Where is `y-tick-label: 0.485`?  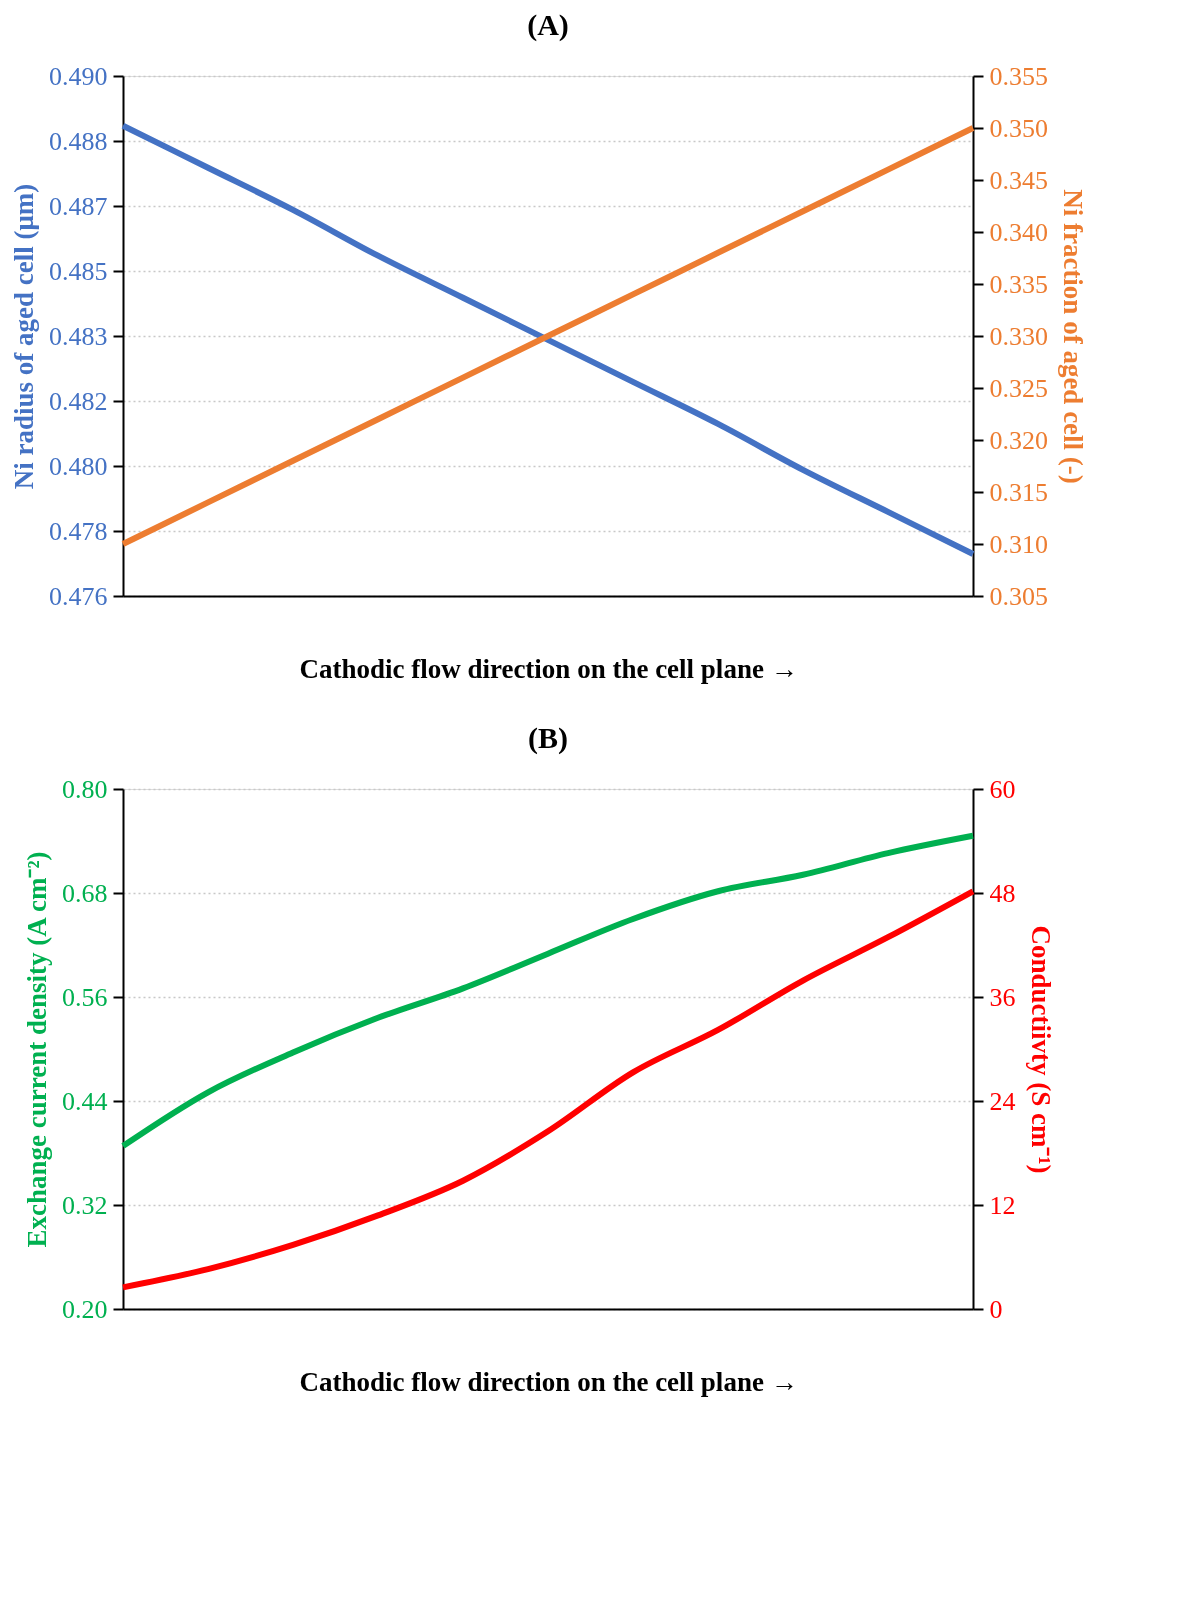 y-tick-label: 0.485 is located at coordinates (78, 271).